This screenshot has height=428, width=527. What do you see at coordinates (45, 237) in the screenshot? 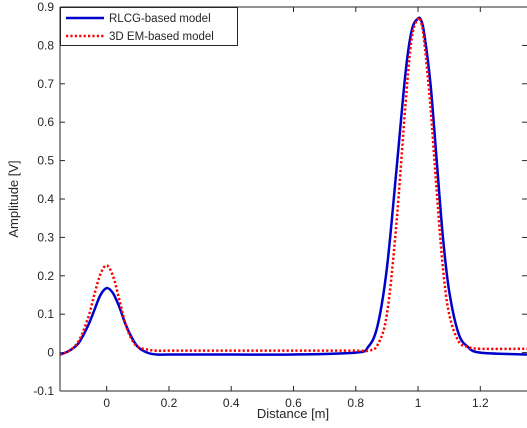
I see `y-tick-label: 0.3` at bounding box center [45, 237].